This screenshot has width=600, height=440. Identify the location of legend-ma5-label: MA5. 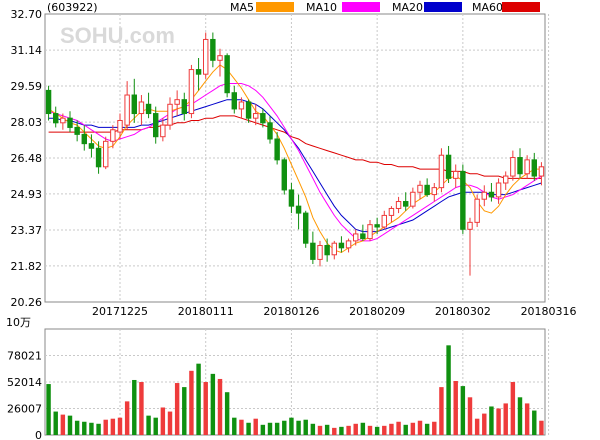
(242, 7).